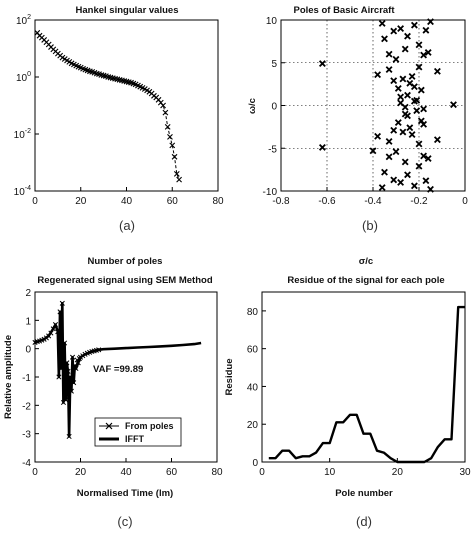 This screenshot has width=474, height=534. I want to click on panel-a-x-tick-label-4: 80, so click(218, 201).